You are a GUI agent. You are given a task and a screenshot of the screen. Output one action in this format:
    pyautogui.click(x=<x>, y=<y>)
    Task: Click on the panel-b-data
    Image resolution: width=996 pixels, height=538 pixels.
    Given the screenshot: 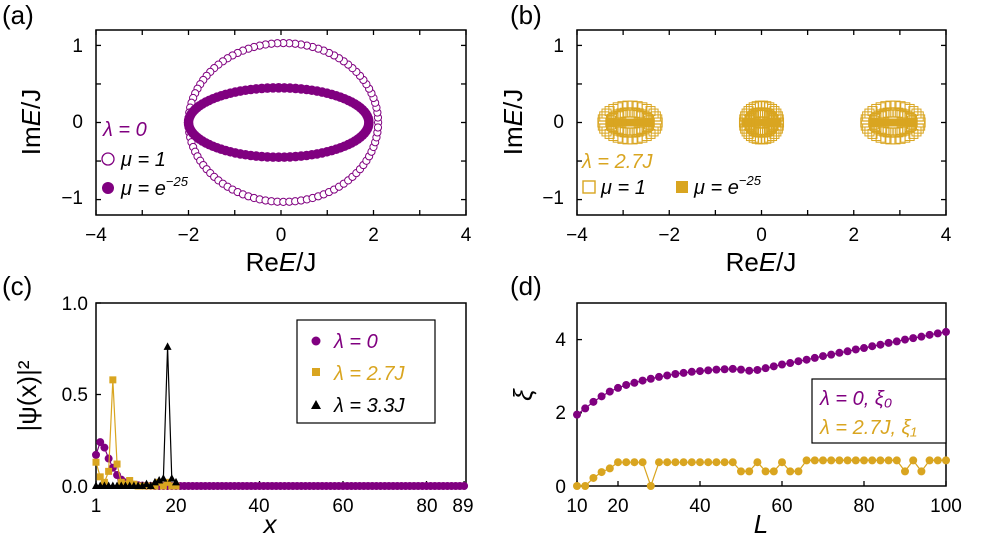 What is the action you would take?
    pyautogui.click(x=761, y=122)
    